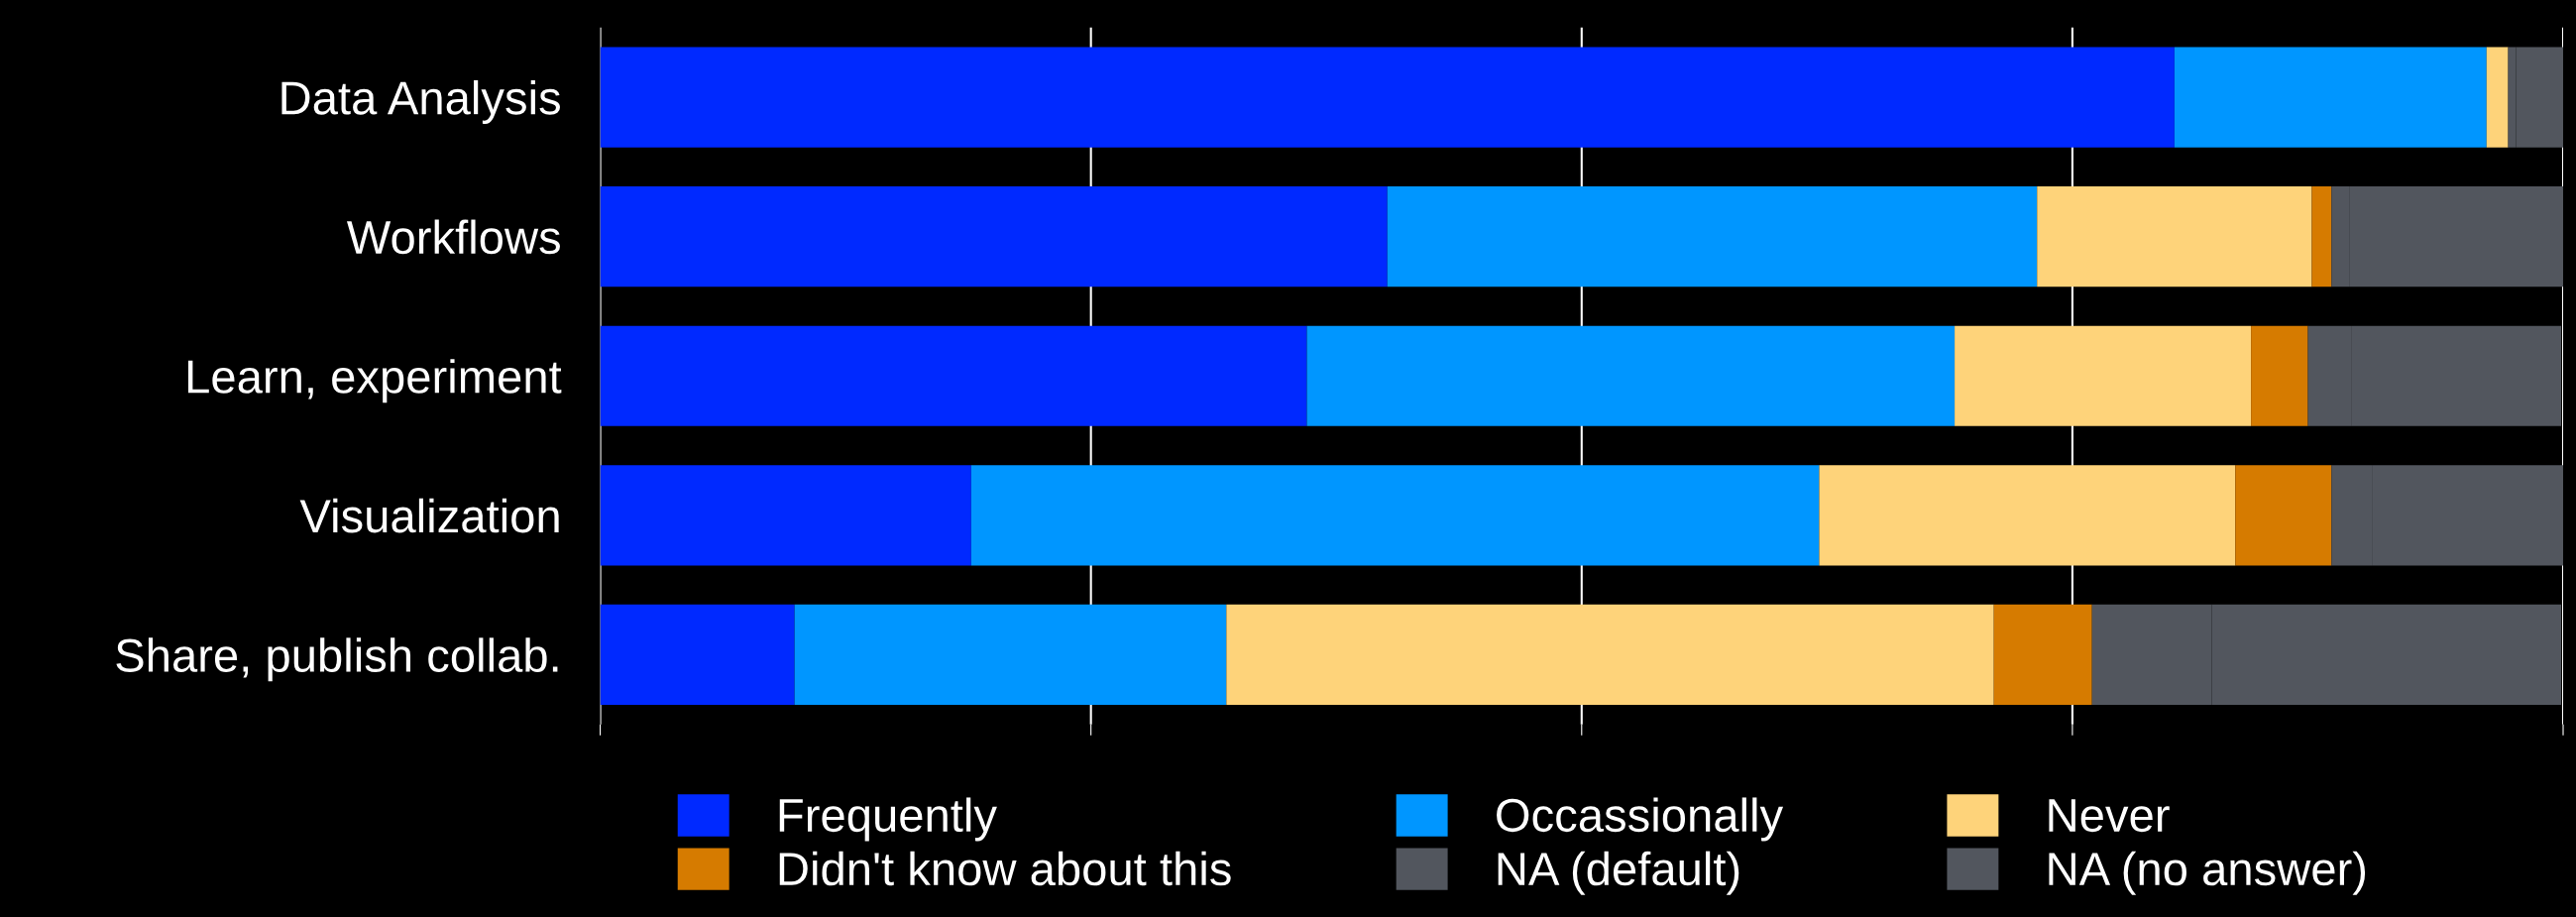  Describe the element at coordinates (337, 659) in the screenshot. I see `y-tick-label: Share, publish collab.` at that location.